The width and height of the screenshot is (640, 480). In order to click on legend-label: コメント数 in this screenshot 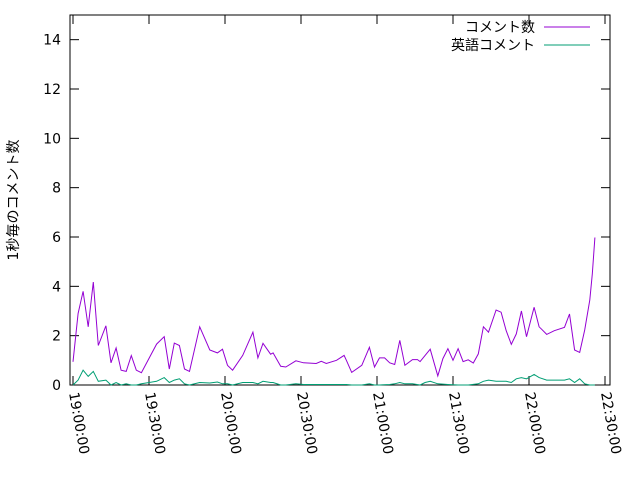, I will do `click(500, 28)`.